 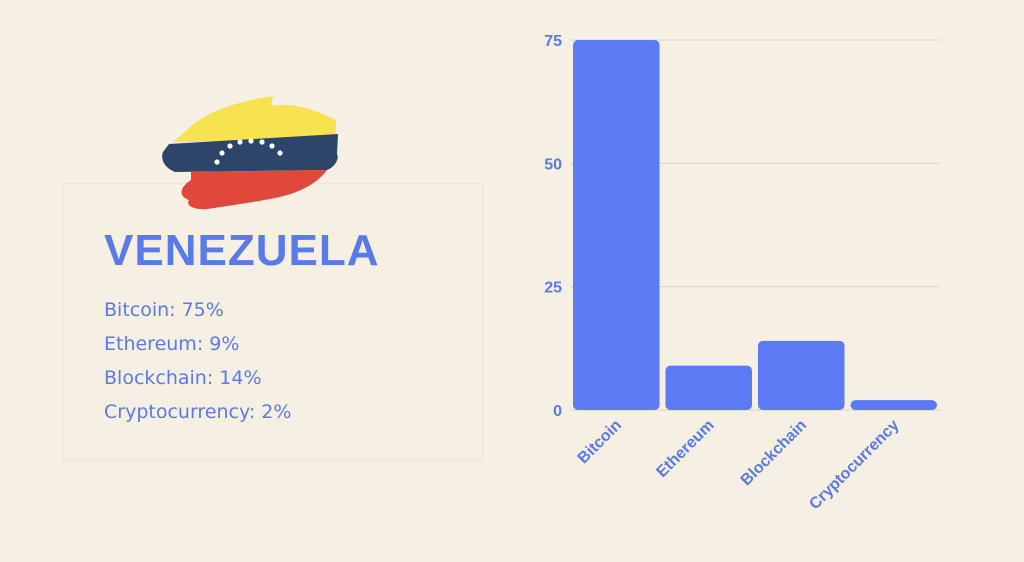 What do you see at coordinates (553, 164) in the screenshot?
I see `y-tick-label-2: 50` at bounding box center [553, 164].